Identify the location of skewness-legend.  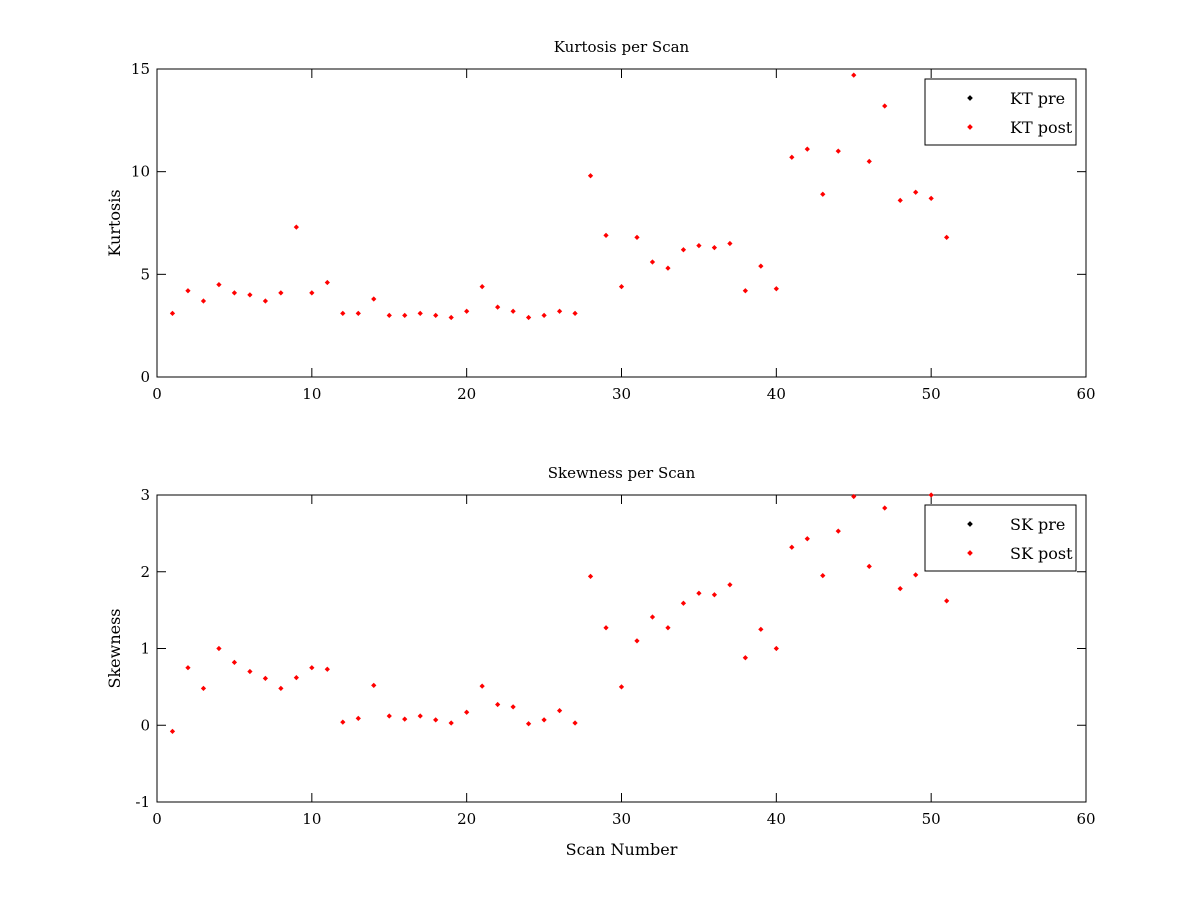
(1000, 538).